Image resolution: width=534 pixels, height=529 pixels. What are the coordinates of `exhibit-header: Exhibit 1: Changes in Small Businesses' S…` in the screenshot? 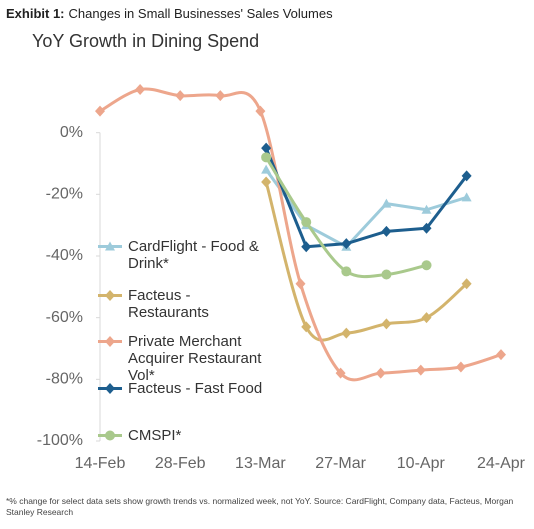 It's located at (169, 13).